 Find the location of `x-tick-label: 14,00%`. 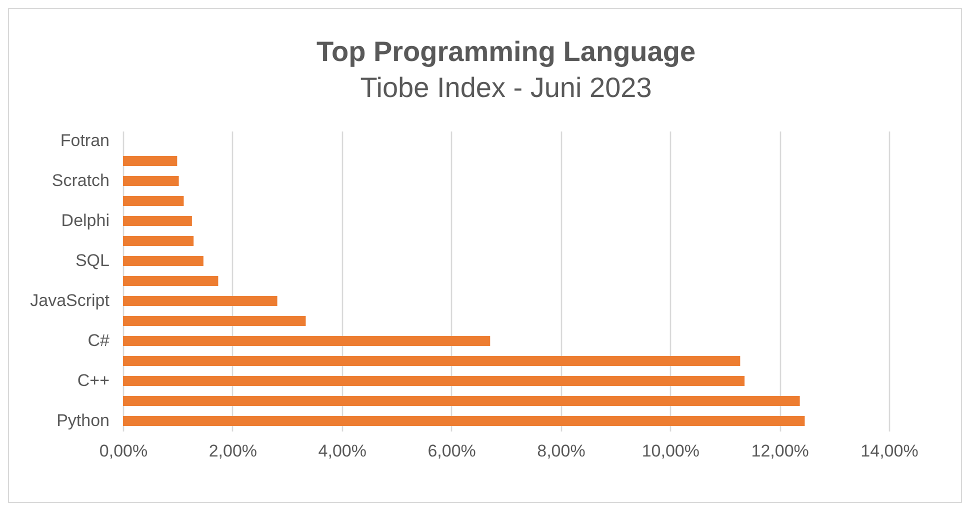

x-tick-label: 14,00% is located at coordinates (889, 451).